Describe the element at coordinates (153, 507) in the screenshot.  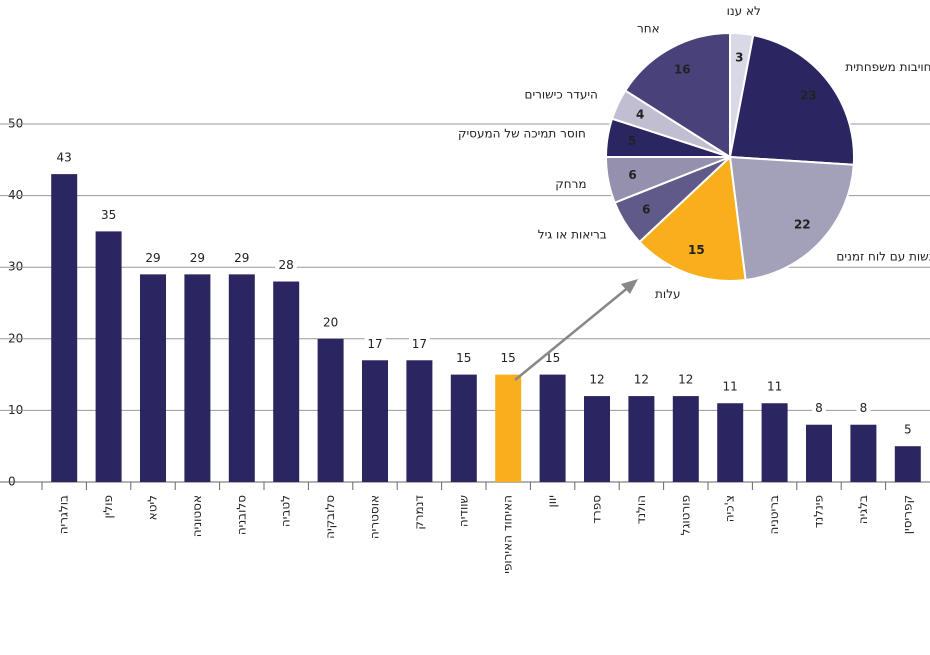
I see `x-tick-label: ליטא` at that location.